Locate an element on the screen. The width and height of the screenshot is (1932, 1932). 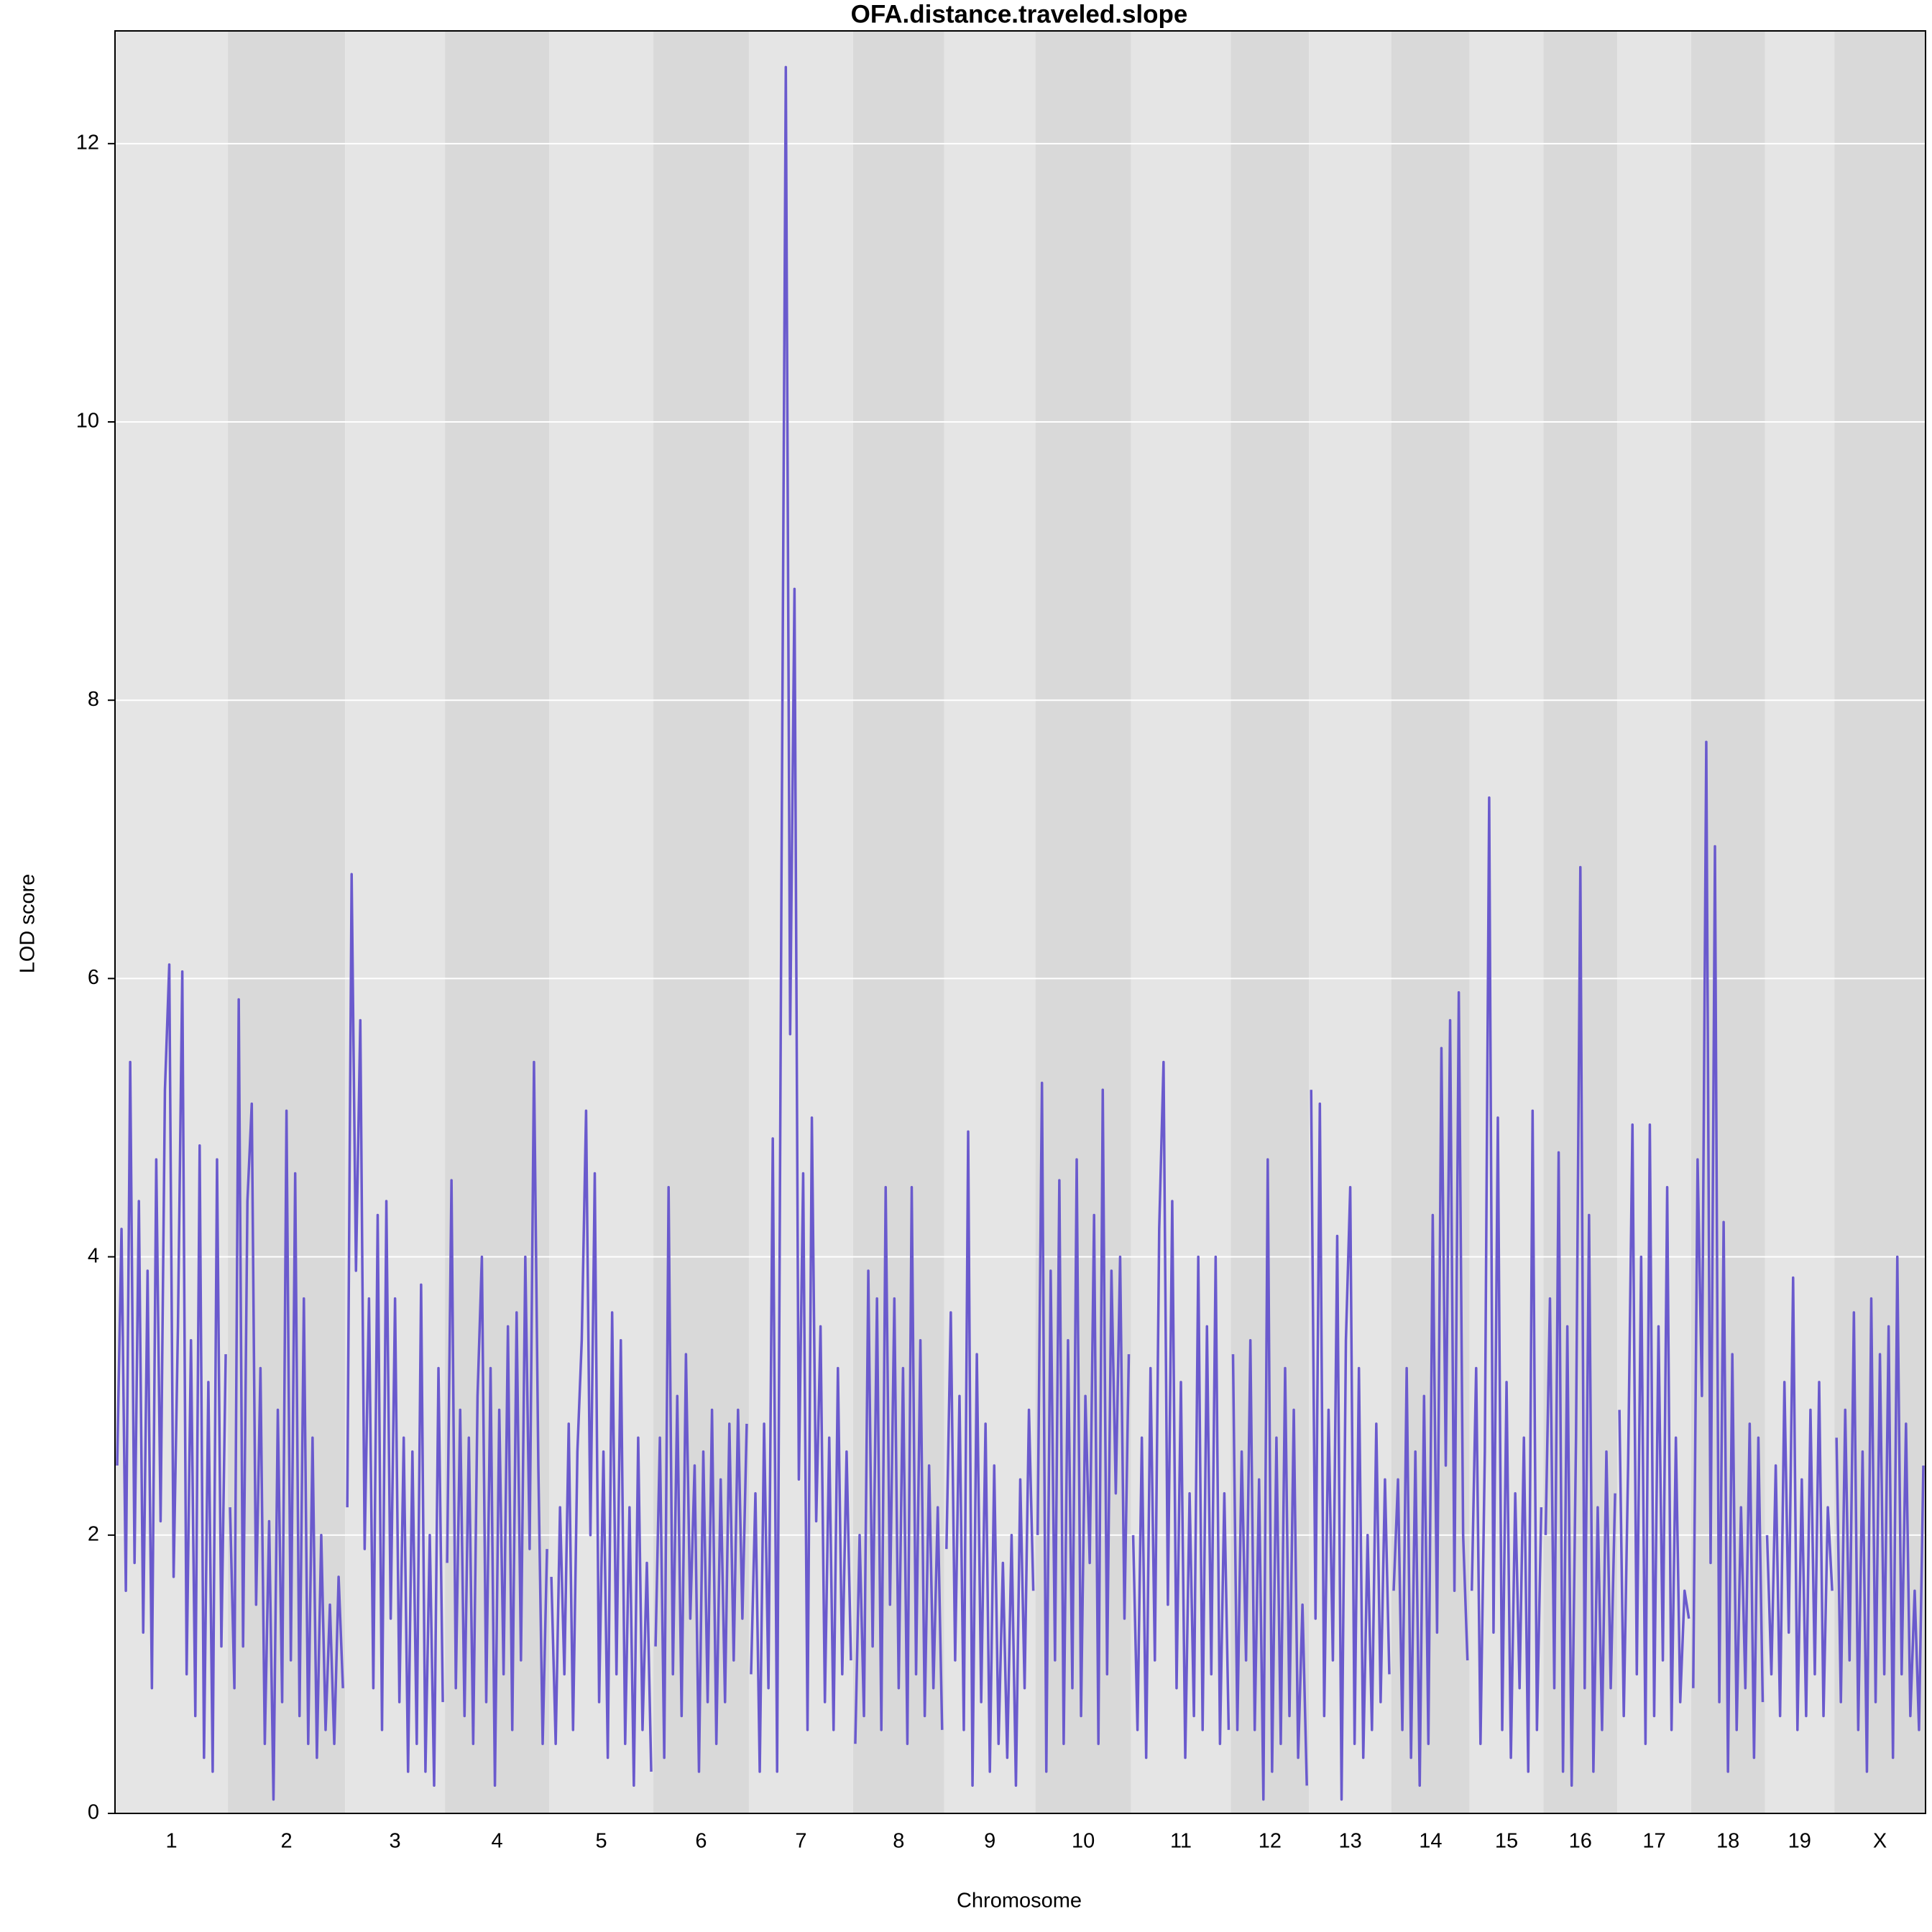
x-tick-label: 4 is located at coordinates (497, 1841).